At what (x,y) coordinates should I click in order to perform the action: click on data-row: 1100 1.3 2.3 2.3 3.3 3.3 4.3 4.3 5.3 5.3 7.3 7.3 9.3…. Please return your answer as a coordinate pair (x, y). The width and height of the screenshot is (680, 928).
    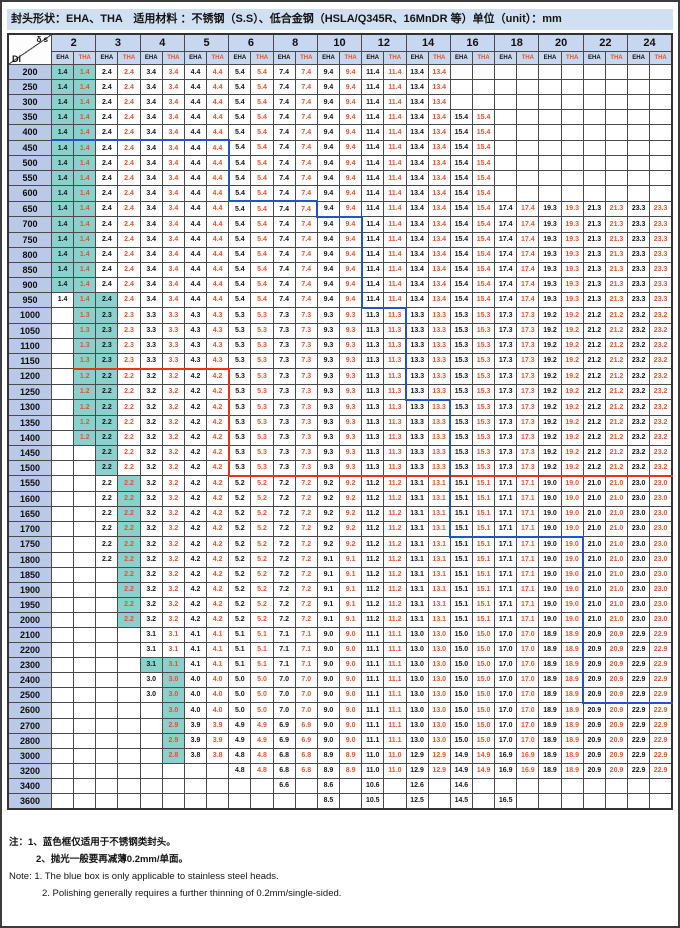
    Looking at the image, I should click on (340, 345).